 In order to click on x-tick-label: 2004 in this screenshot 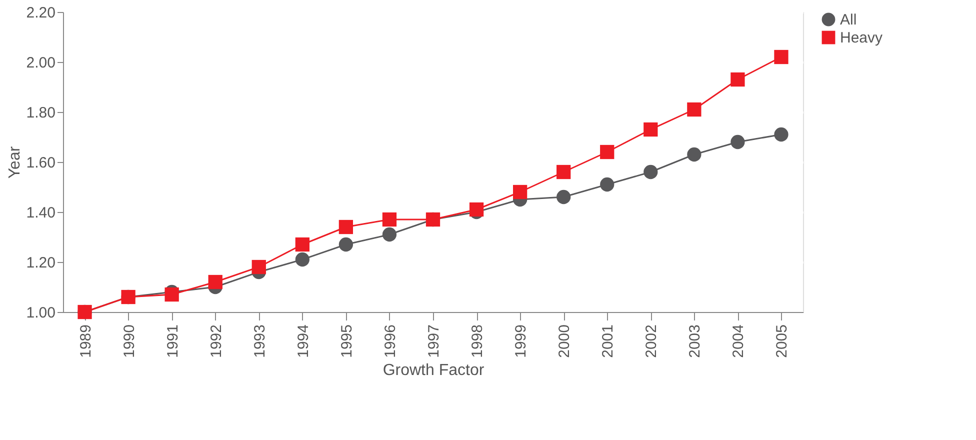, I will do `click(739, 341)`.